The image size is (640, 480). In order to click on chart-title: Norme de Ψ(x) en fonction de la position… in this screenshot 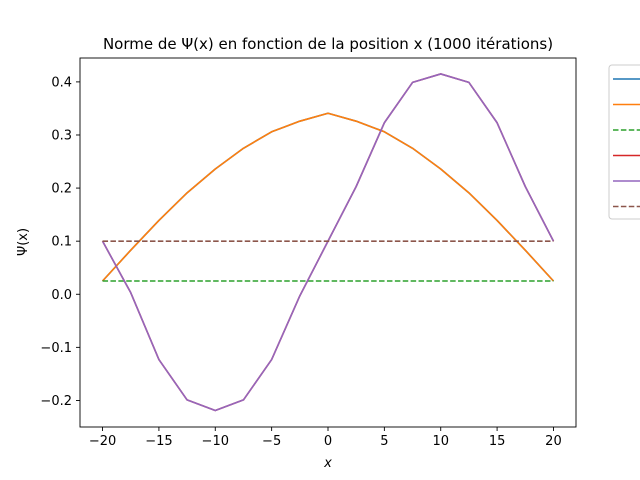, I will do `click(328, 44)`.